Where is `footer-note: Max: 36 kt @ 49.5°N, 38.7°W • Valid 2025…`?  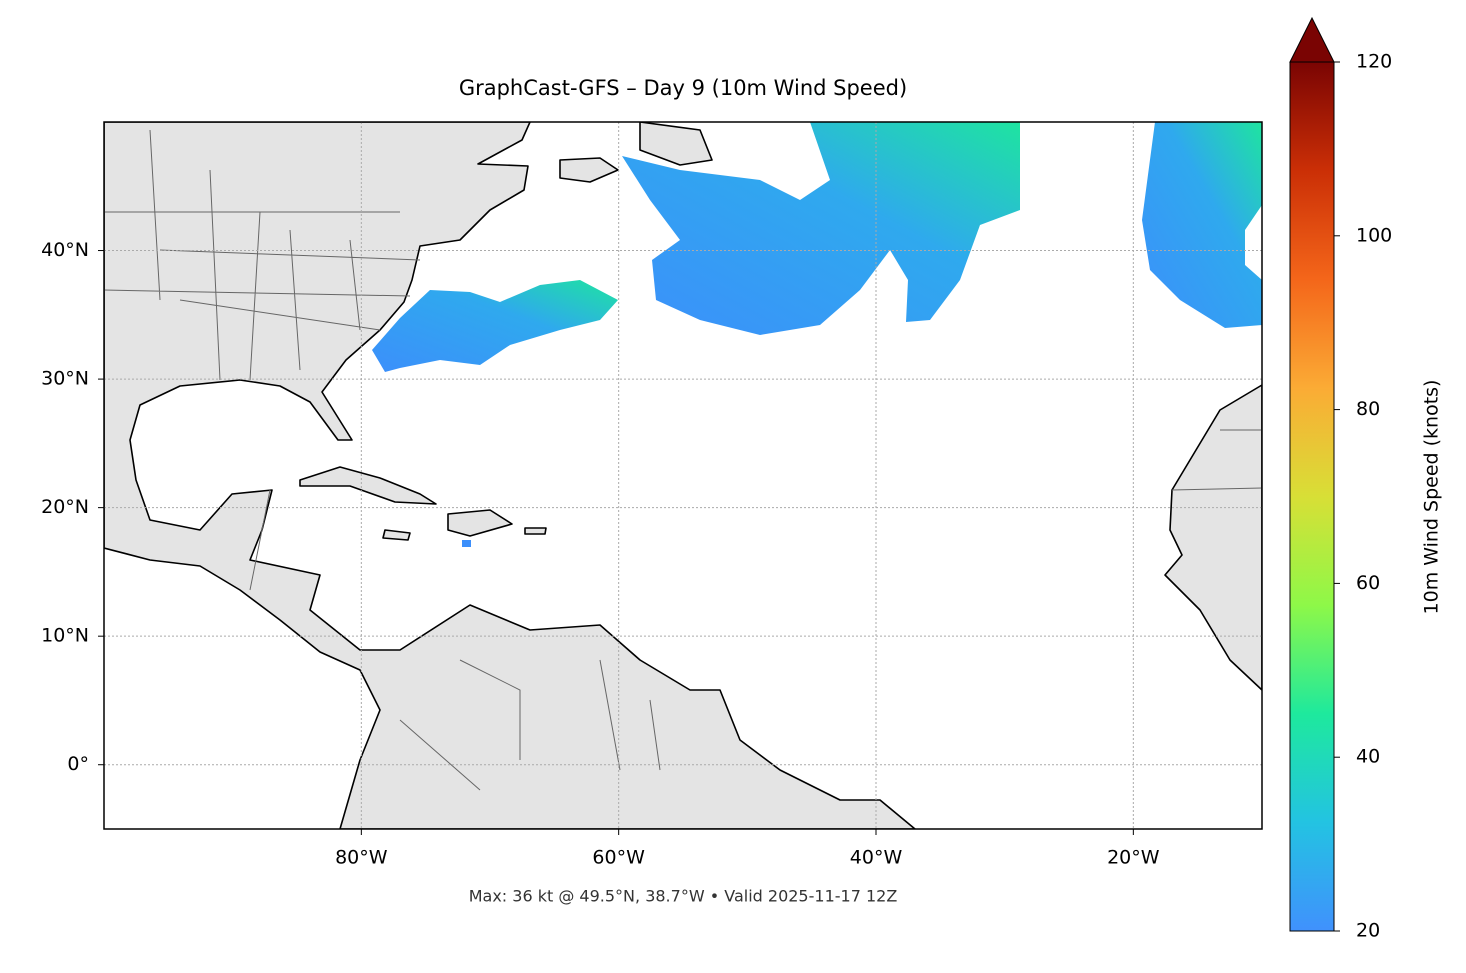
footer-note: Max: 36 kt @ 49.5°N, 38.7°W • Valid 2025… is located at coordinates (683, 896).